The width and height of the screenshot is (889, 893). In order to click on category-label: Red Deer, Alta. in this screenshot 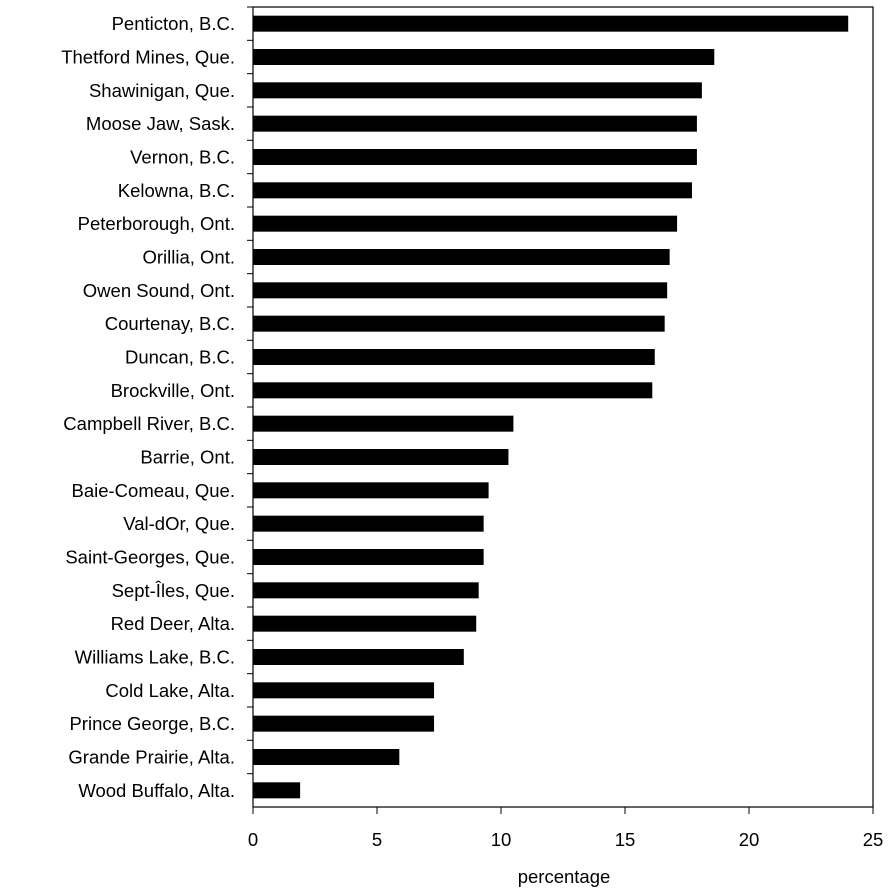, I will do `click(173, 623)`.